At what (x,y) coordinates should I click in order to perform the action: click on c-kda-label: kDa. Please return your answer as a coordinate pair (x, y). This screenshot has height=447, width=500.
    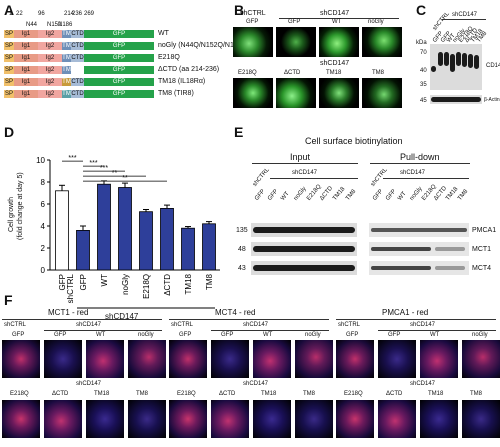
    Looking at the image, I should click on (421, 43).